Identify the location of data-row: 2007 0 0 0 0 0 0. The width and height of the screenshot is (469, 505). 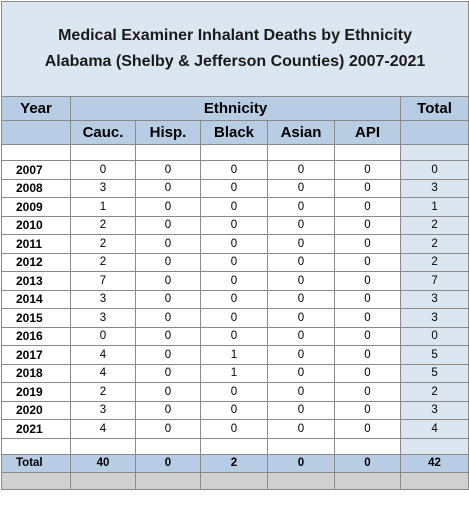
(235, 170).